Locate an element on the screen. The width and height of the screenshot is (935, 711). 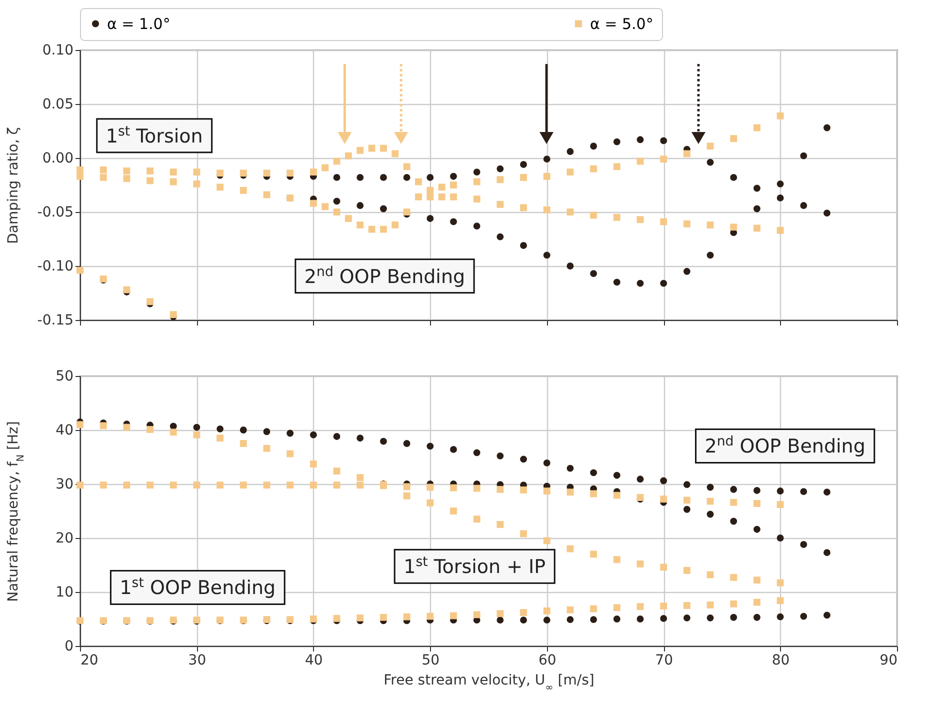
y-axis-title: Damping ratio, ζ is located at coordinates (14, 185).